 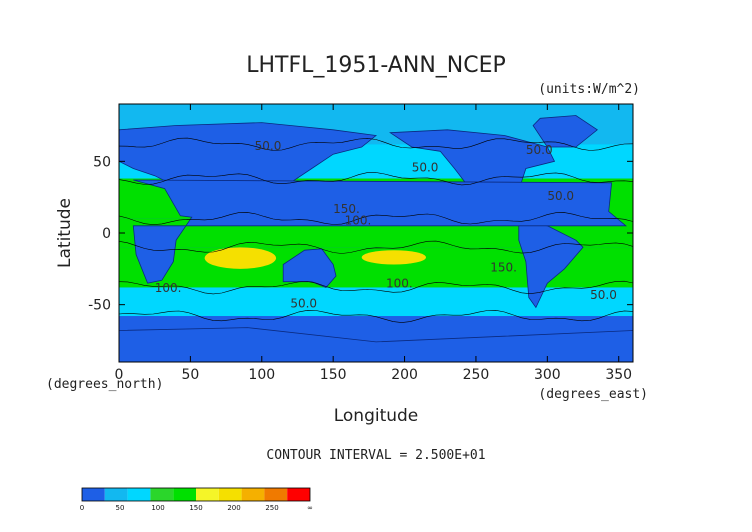 I want to click on chart-title: LHTFL_1951-ANN_NCEP, so click(x=376, y=65).